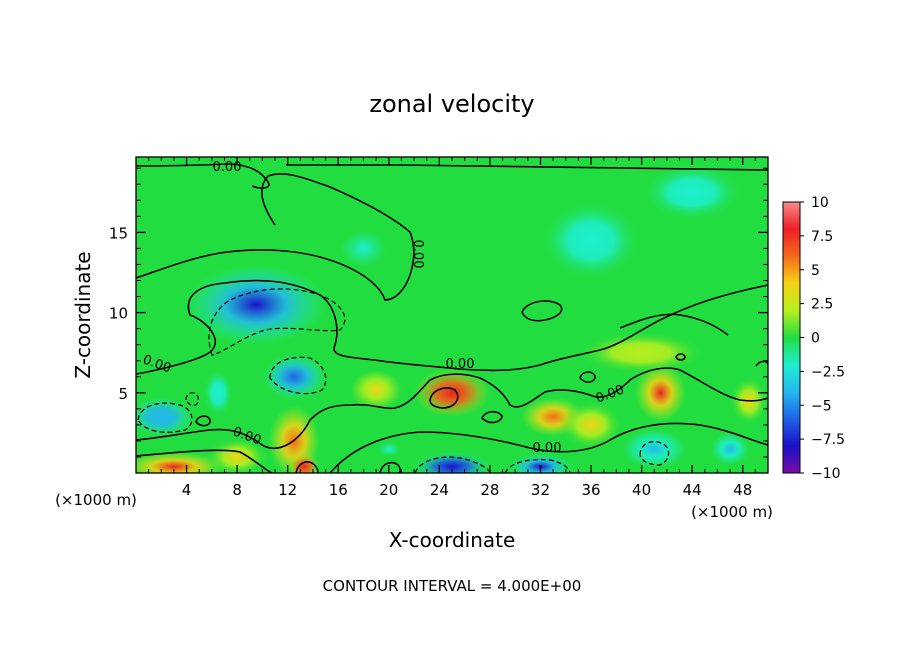 This screenshot has width=904, height=654. What do you see at coordinates (540, 490) in the screenshot?
I see `x-tick-label: 32` at bounding box center [540, 490].